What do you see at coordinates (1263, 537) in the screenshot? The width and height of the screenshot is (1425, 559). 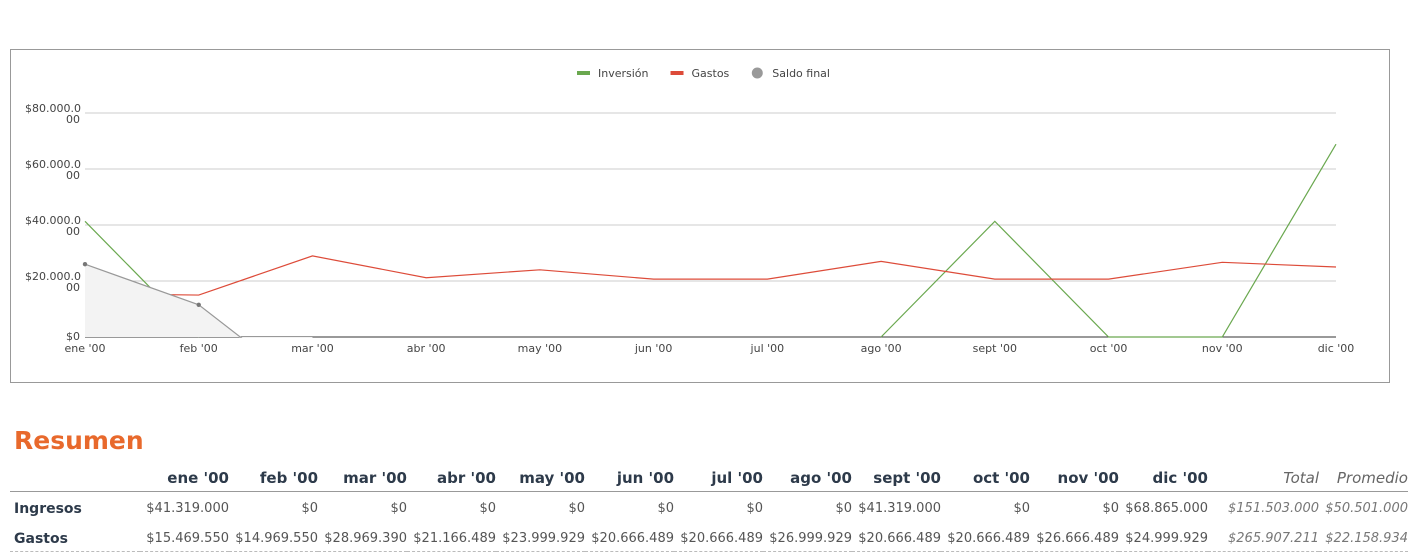 I see `cell-value: $265.907.211` at bounding box center [1263, 537].